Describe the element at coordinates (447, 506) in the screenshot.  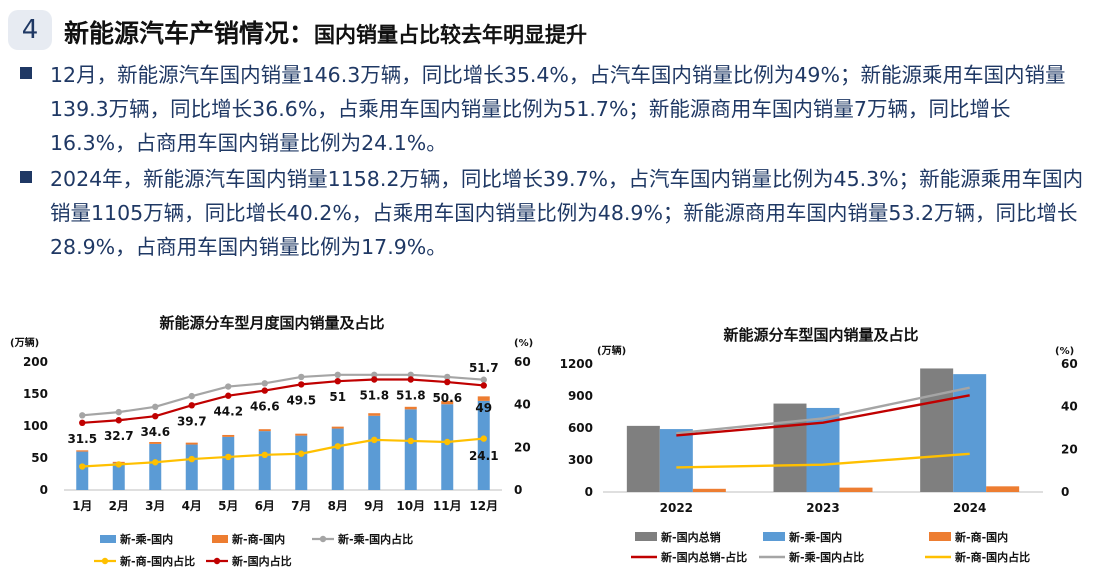
I see `x-tick-label: 11月` at that location.